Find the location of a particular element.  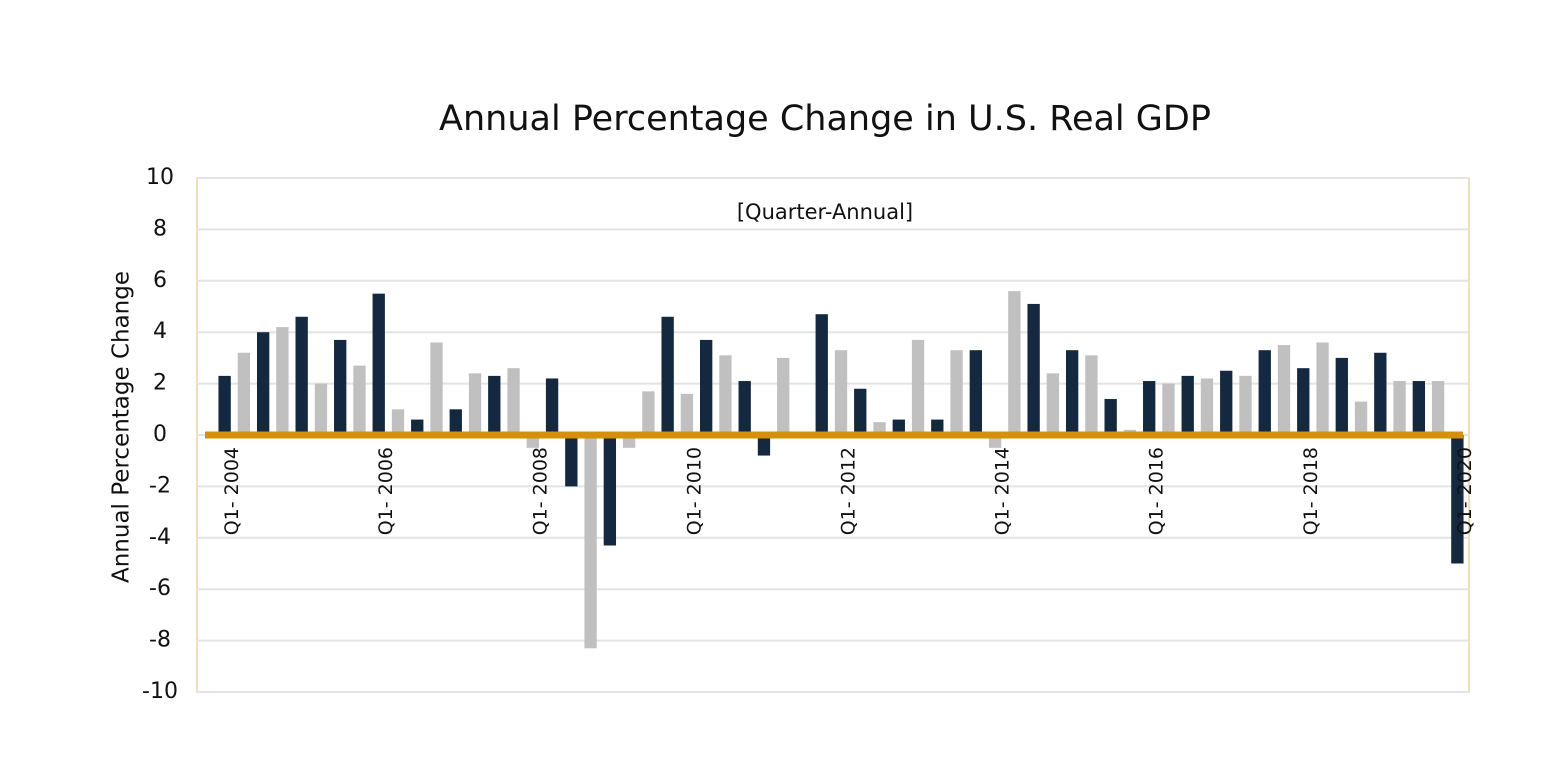

y-tick-label: 2 is located at coordinates (160, 383).